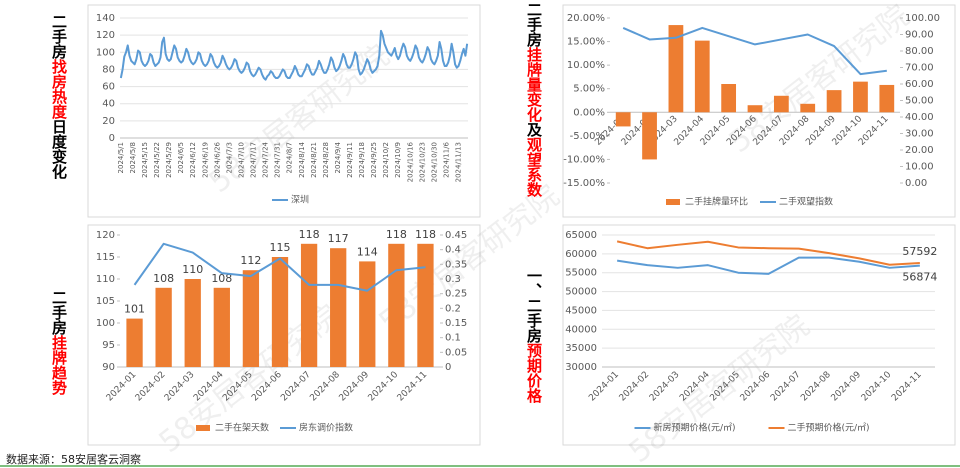 The image size is (960, 468). I want to click on x-tick-label: 2024/10/9, so click(398, 160).